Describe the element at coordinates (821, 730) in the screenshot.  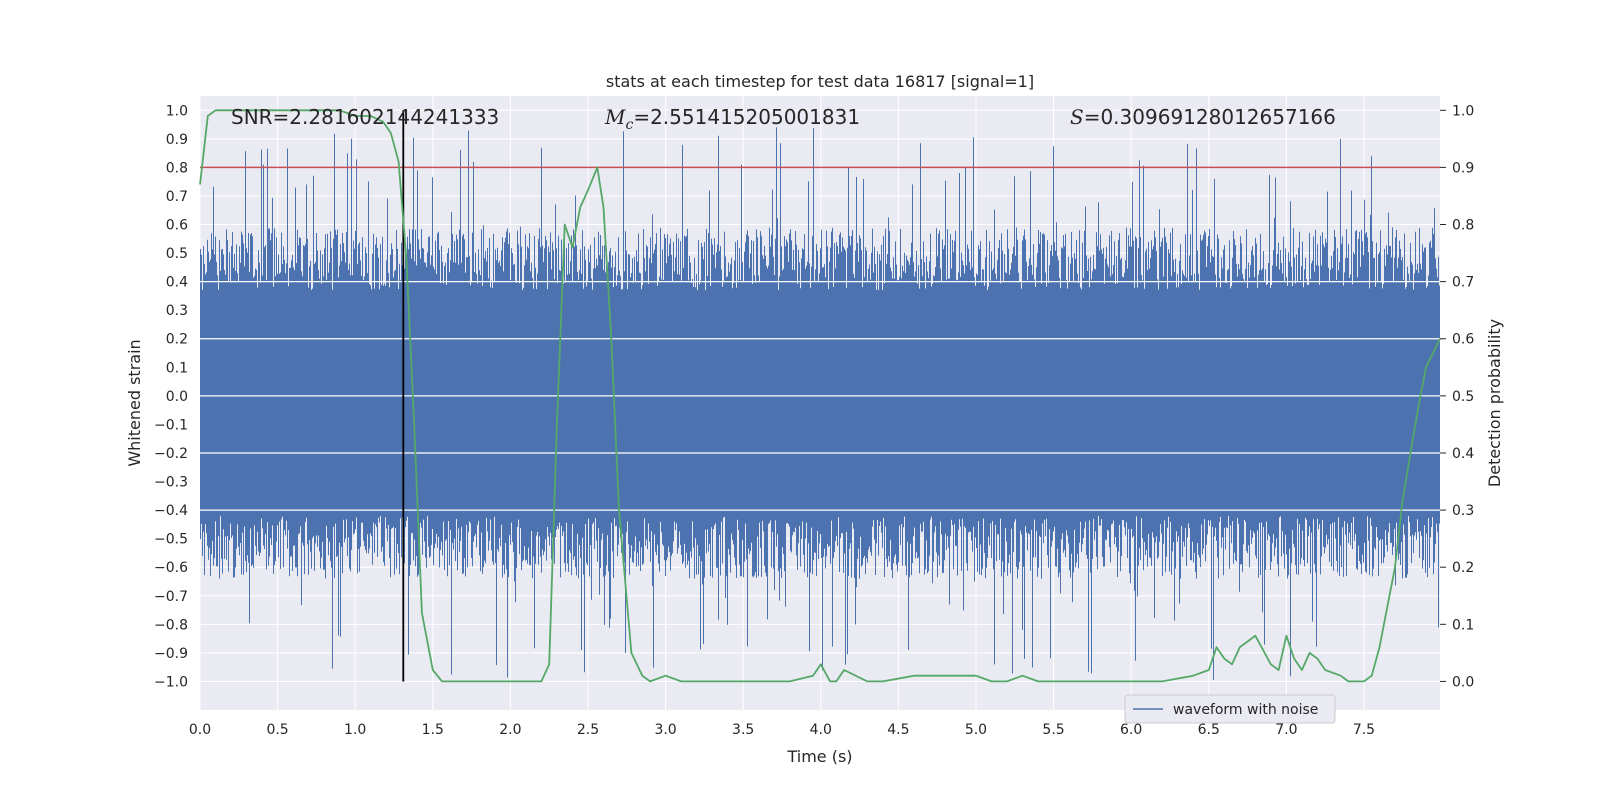
I see `x-tick-label: 4.0` at that location.